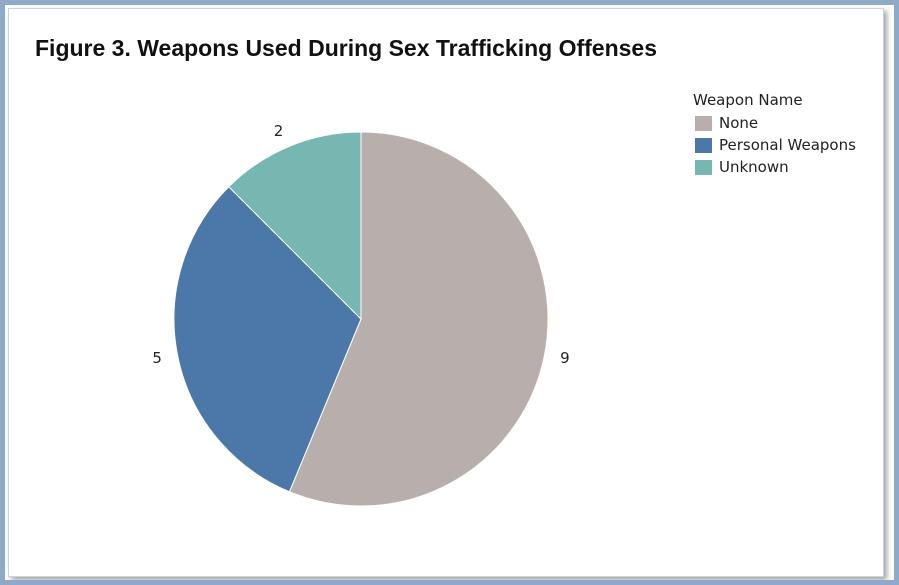 The height and width of the screenshot is (585, 899). I want to click on legend-item-unknown: Unknown, so click(774, 167).